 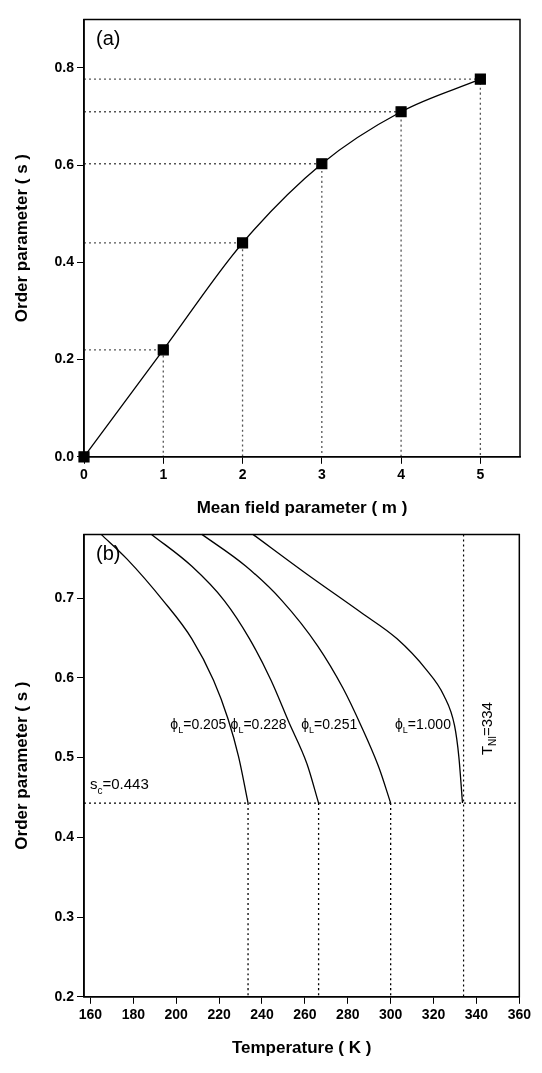 What do you see at coordinates (90, 1014) in the screenshot?
I see `x-tick-label: 160` at bounding box center [90, 1014].